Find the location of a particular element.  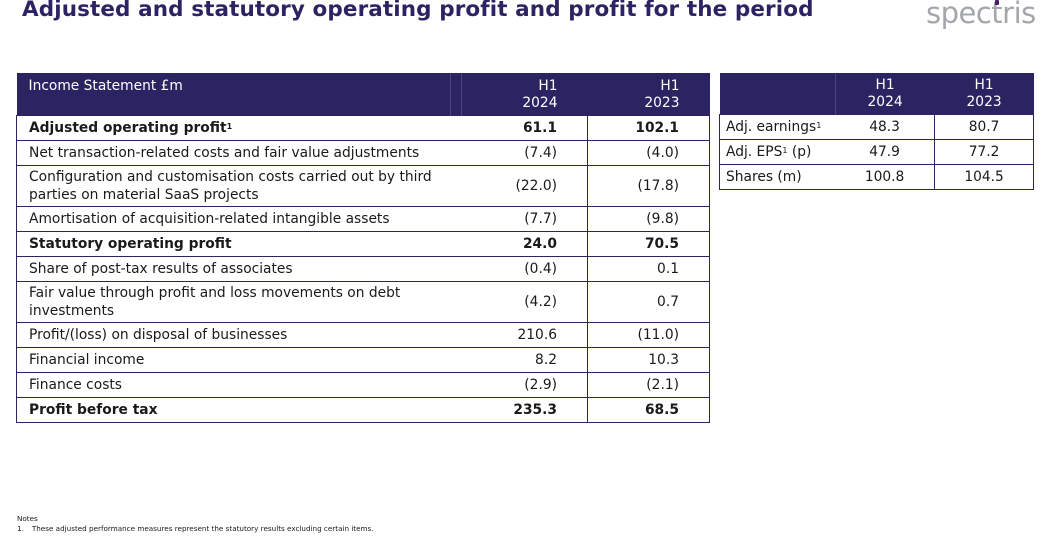

row-label-text: Adj. earnings is located at coordinates (771, 127).